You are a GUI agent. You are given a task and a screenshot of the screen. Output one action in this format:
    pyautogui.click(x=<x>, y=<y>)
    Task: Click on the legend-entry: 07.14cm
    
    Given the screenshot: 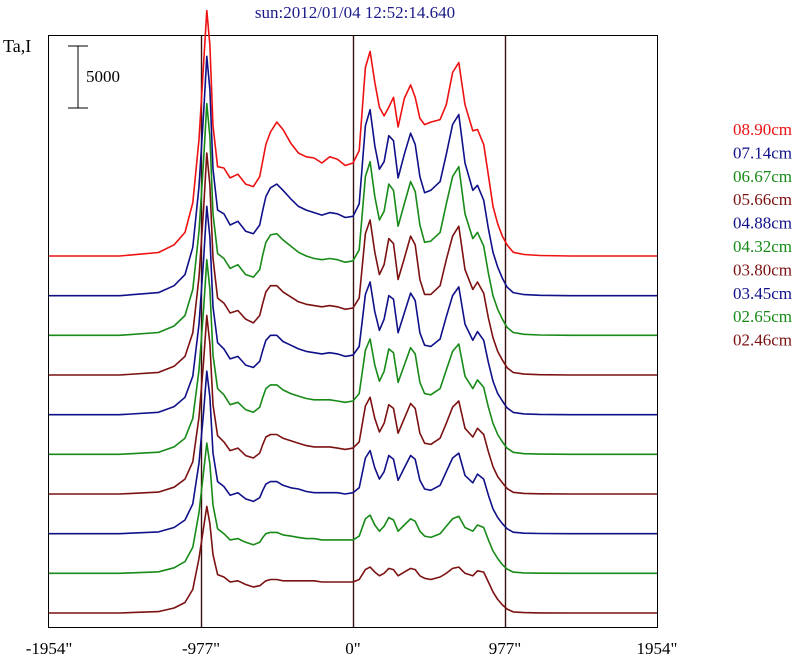 What is the action you would take?
    pyautogui.click(x=762, y=152)
    